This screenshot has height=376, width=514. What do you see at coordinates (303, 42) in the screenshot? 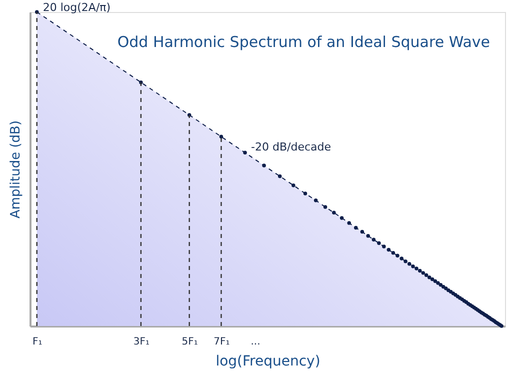
I see `text: Odd Harmonic Spectrum of an Ideal Square Wave` at bounding box center [303, 42].